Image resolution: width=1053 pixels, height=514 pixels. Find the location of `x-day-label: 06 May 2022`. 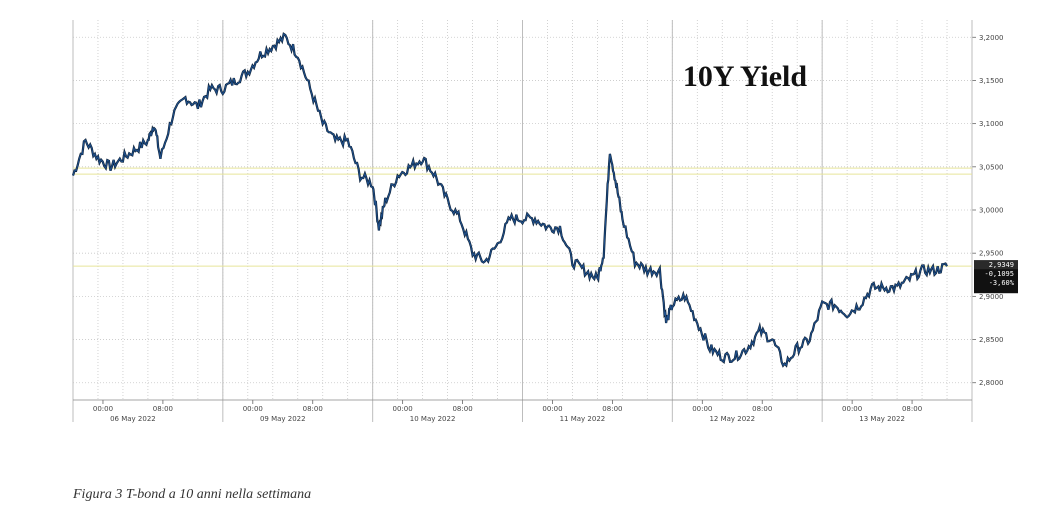

x-day-label: 06 May 2022 is located at coordinates (133, 419).